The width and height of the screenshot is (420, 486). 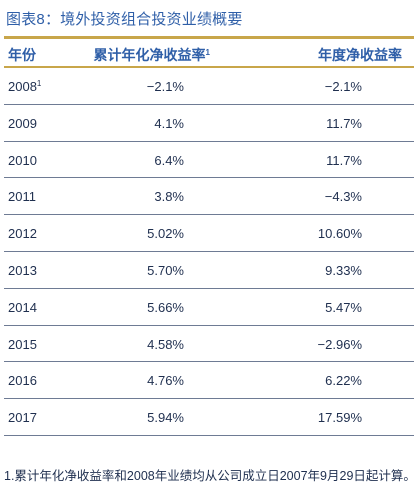 What do you see at coordinates (209, 86) in the screenshot?
I see `table-row: 20081 −2.1% −2.1%` at bounding box center [209, 86].